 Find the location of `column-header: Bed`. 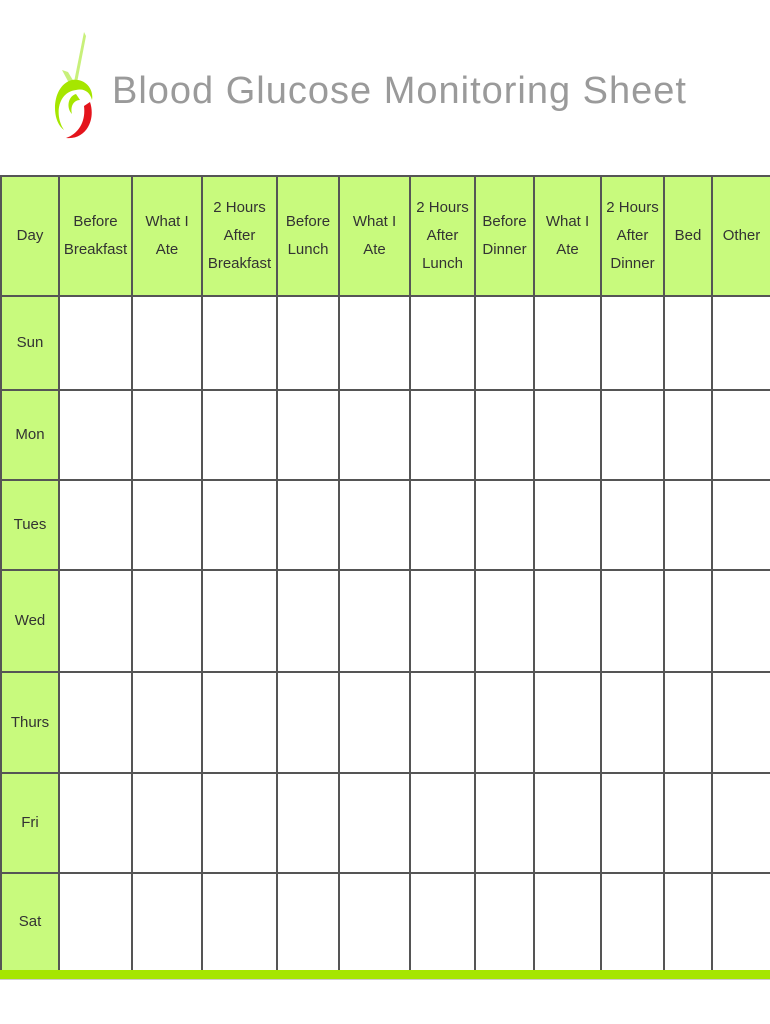

column-header: Bed is located at coordinates (688, 236).